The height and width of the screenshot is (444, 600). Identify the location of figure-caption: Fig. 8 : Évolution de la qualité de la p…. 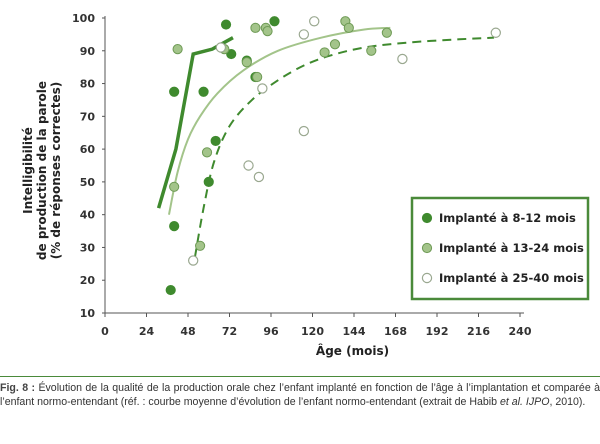
(300, 392).